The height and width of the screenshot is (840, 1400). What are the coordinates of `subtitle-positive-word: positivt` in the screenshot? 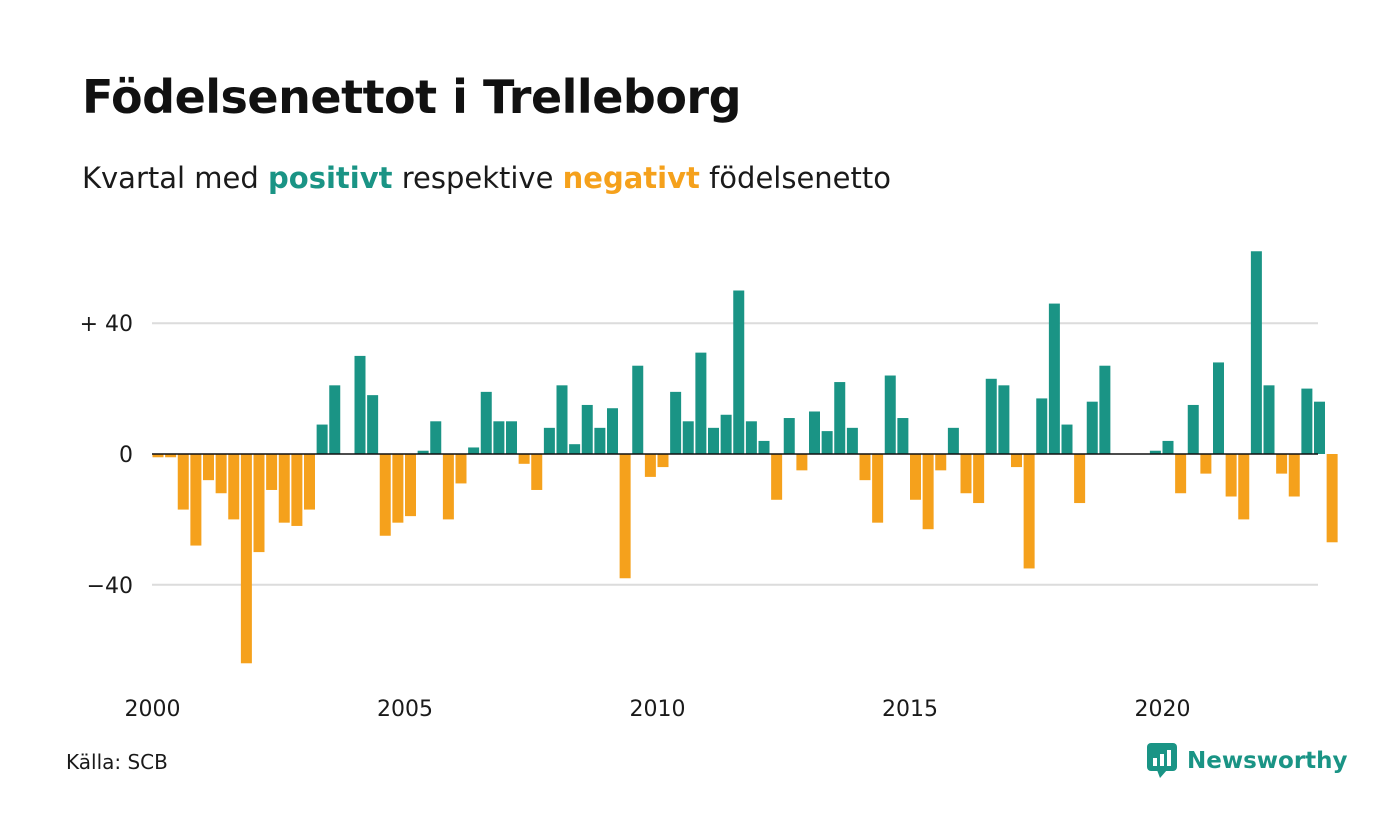 It's located at (330, 178).